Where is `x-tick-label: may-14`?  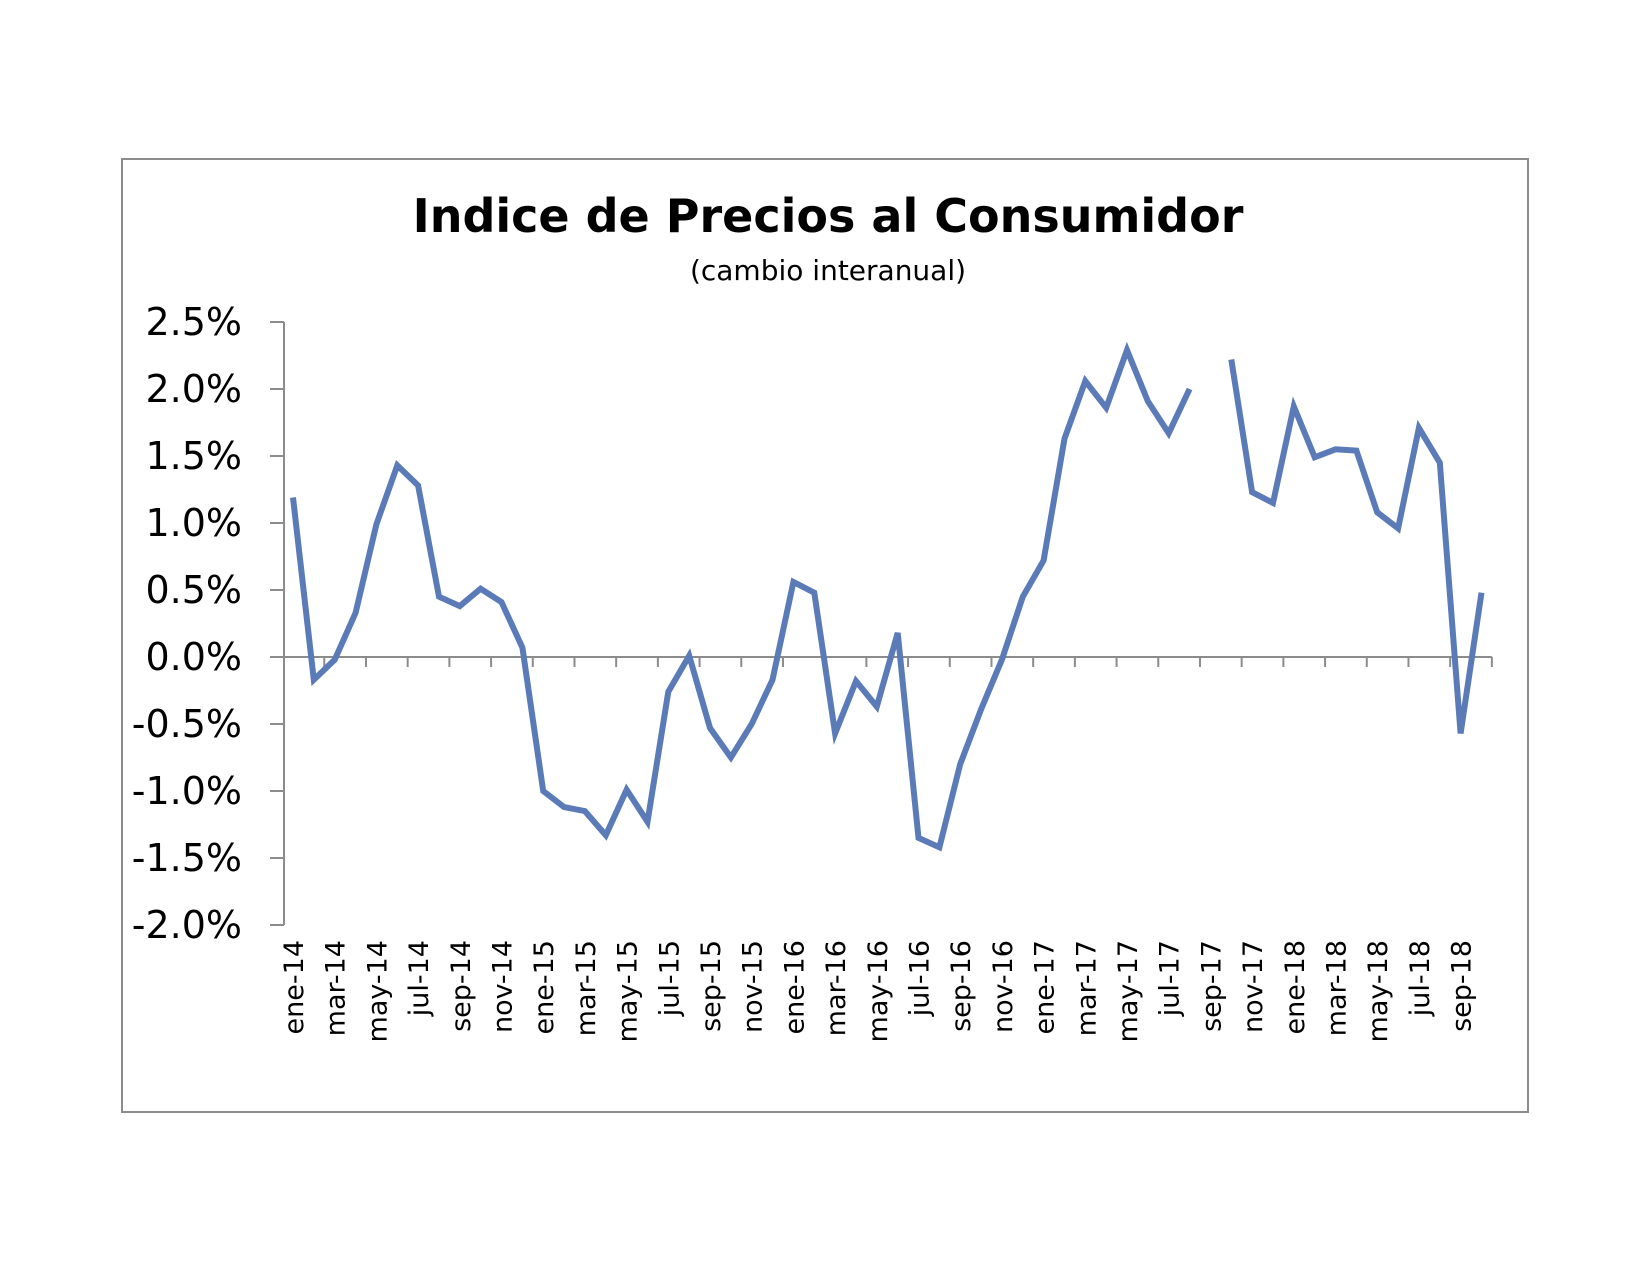
x-tick-label: may-14 is located at coordinates (377, 991).